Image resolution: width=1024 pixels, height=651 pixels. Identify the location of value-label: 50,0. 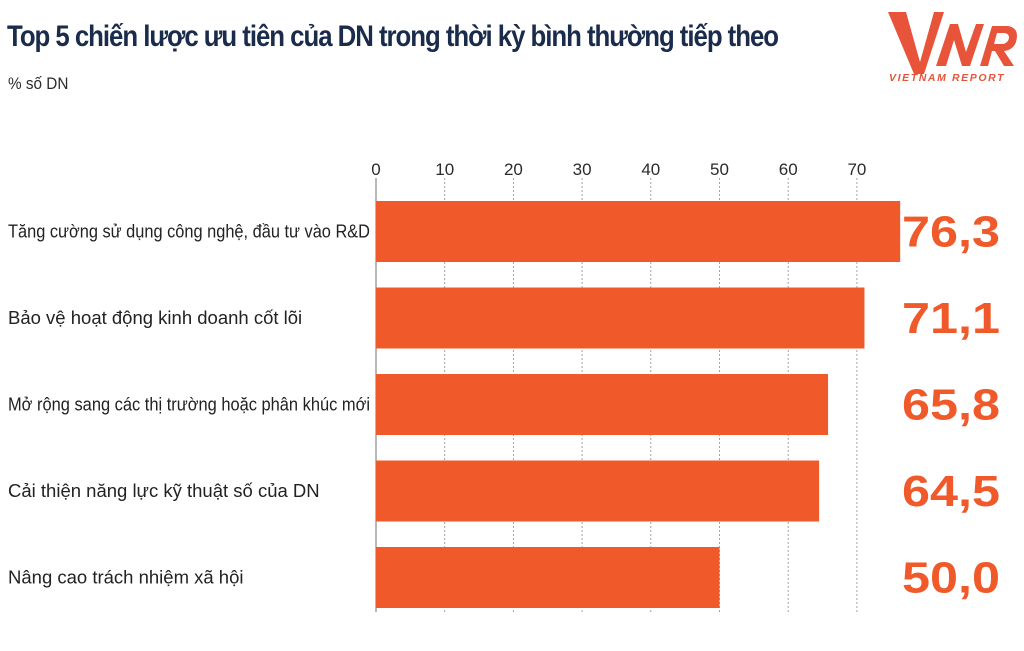
(951, 578).